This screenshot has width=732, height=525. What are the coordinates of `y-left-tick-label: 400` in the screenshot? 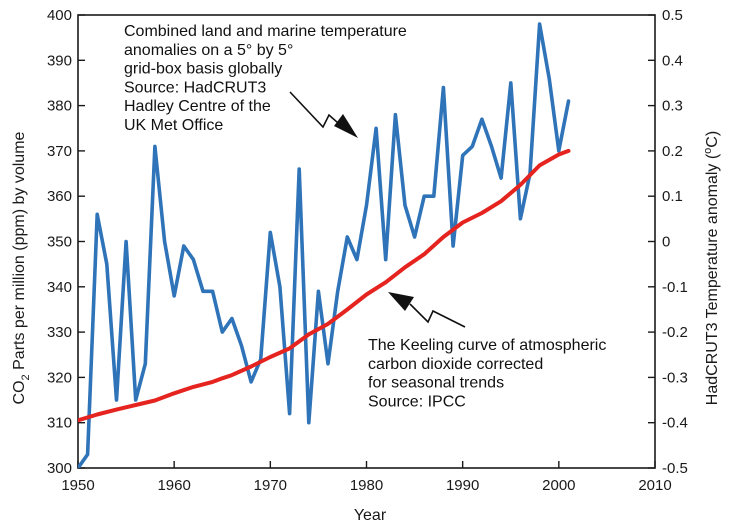 It's located at (59, 15).